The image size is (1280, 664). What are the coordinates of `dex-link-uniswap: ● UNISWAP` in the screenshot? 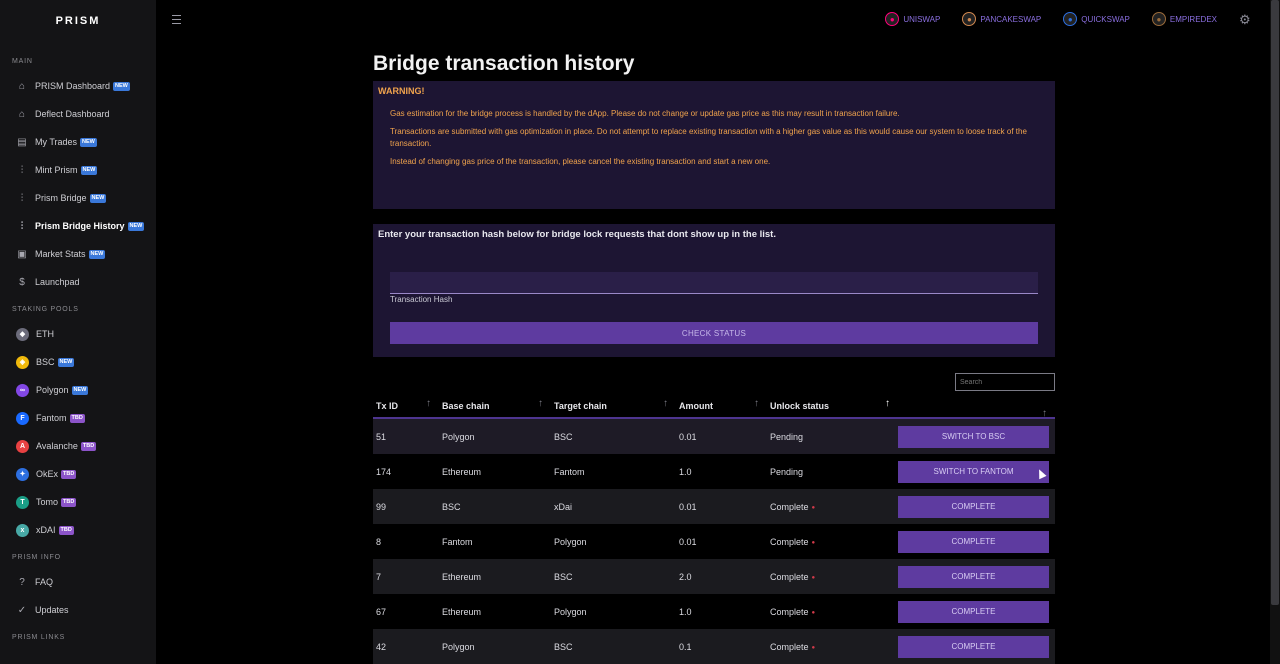 It's located at (912, 19).